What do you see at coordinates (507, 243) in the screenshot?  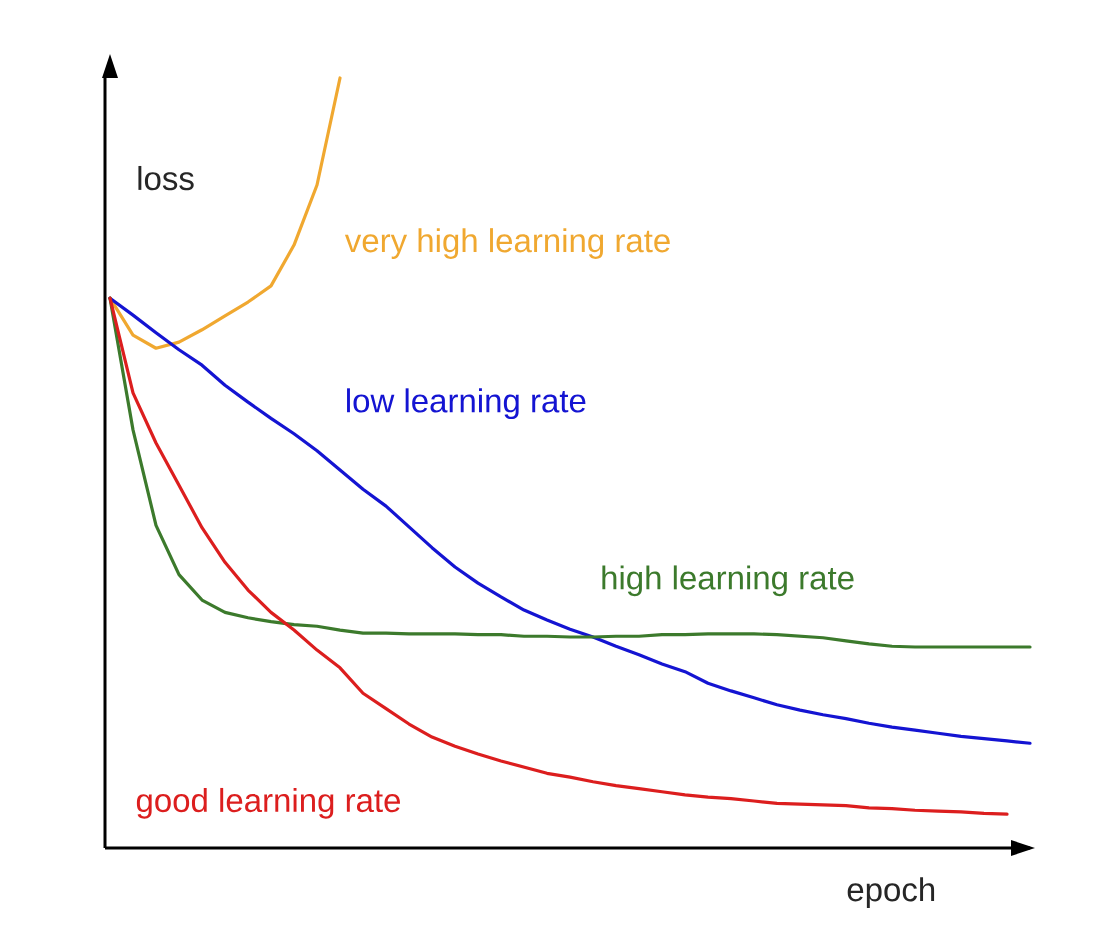 I see `series-label: very high learning rate` at bounding box center [507, 243].